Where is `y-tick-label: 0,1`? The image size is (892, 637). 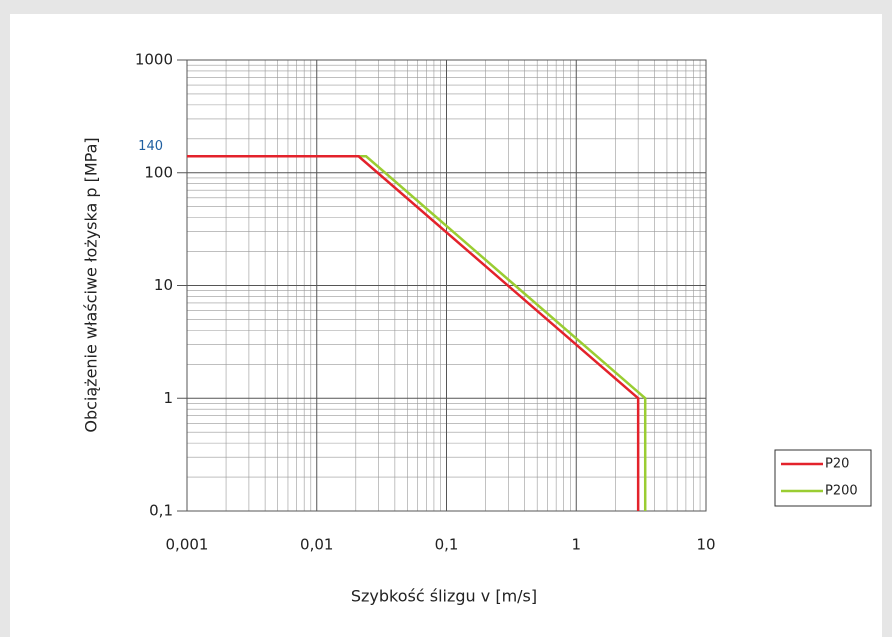 y-tick-label: 0,1 is located at coordinates (161, 511).